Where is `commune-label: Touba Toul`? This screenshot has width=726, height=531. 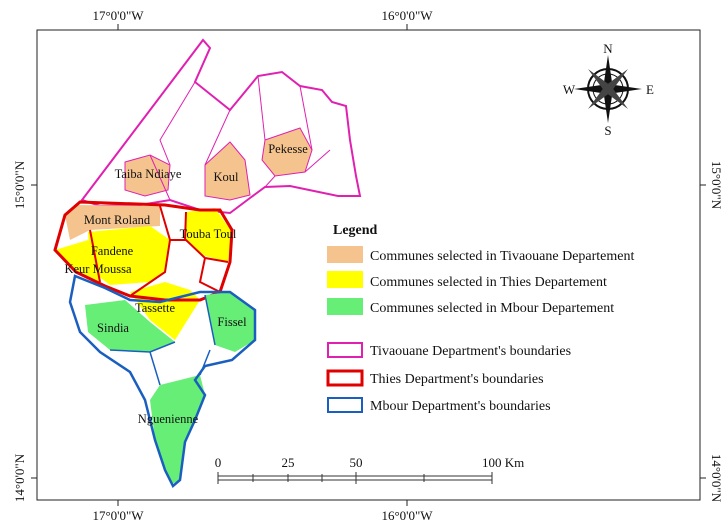
commune-label: Touba Toul is located at coordinates (208, 234).